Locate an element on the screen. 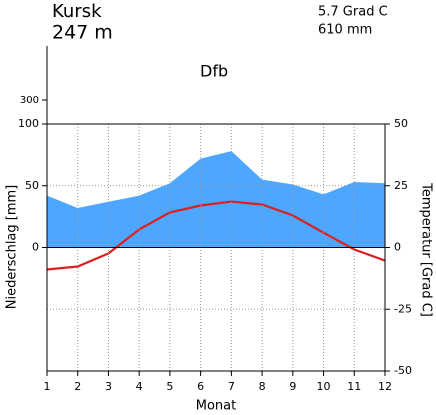 This screenshot has width=436, height=415. x-tick-label: 4 is located at coordinates (139, 386).